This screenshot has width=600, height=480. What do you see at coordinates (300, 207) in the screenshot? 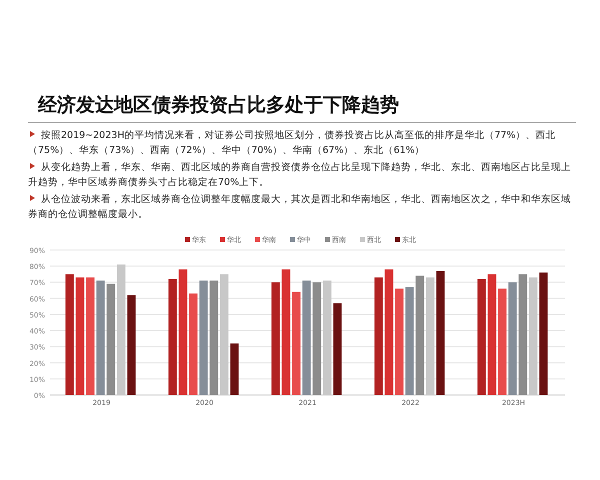
I see `text: 从仓位波动来看，东北区域券商仓位调整年度幅度最大，其次是西北和华南地区，华北、西南地区次之，华中和华东区域券商的仓位调整幅度最小。` at bounding box center [300, 207].